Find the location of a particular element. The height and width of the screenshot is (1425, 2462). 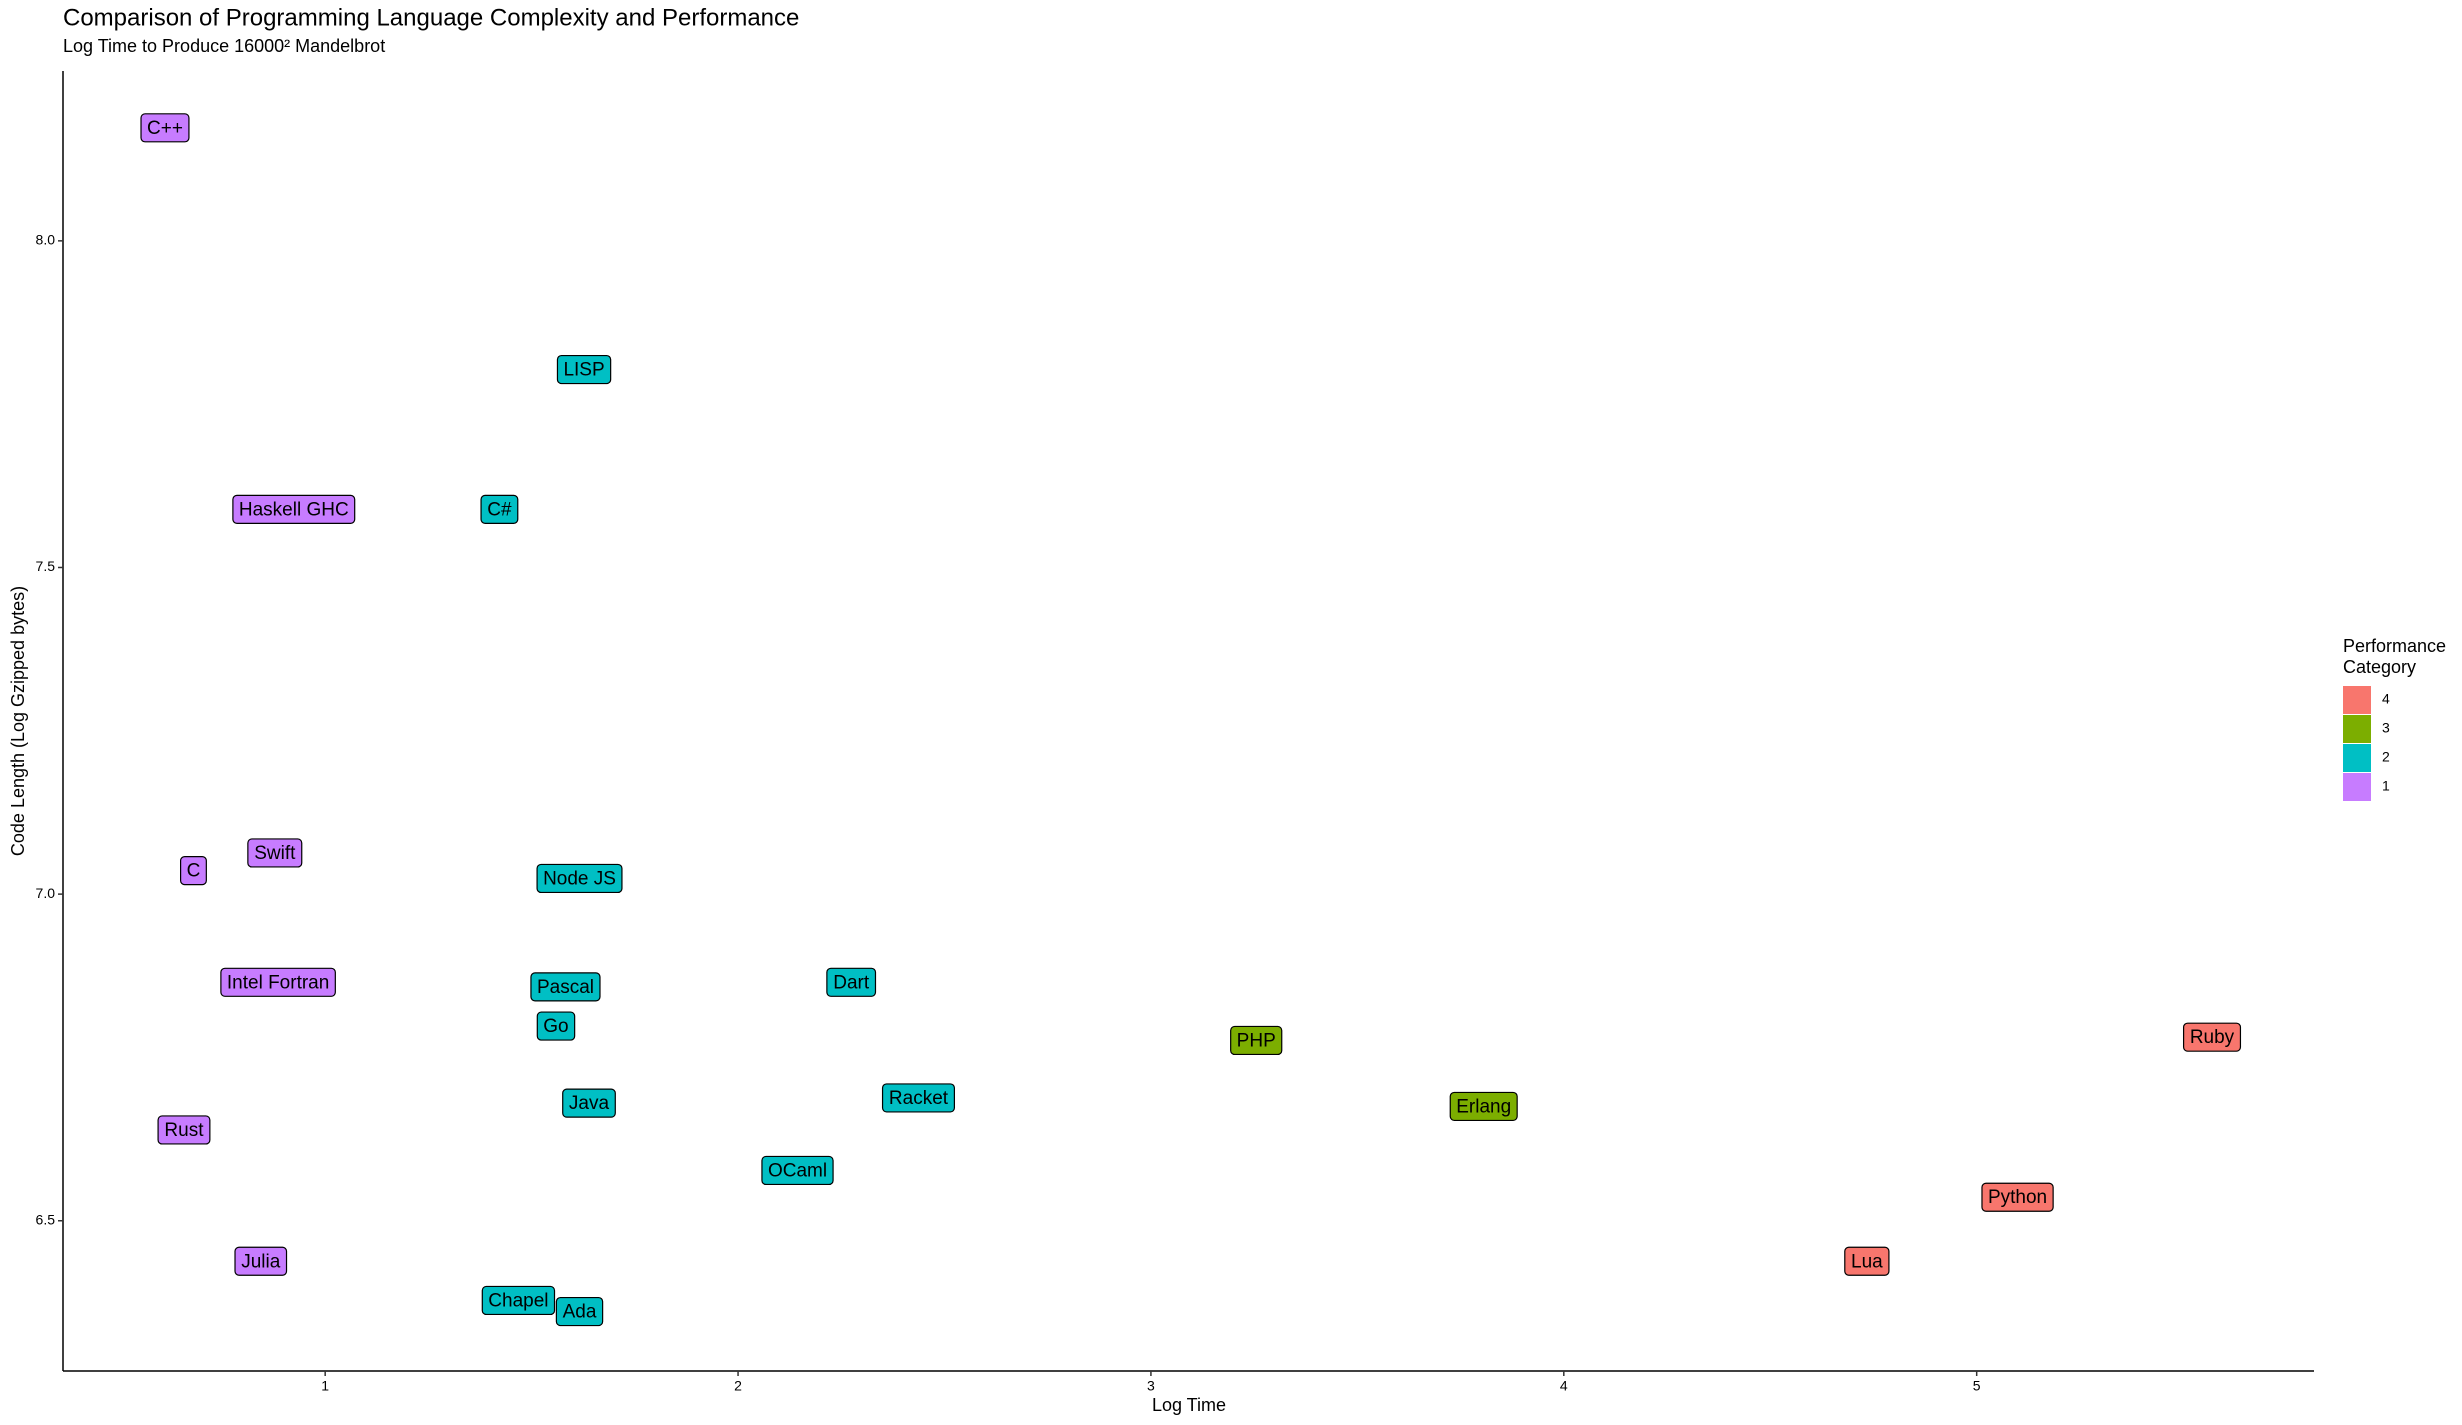

legend-label: 2 is located at coordinates (2386, 757).